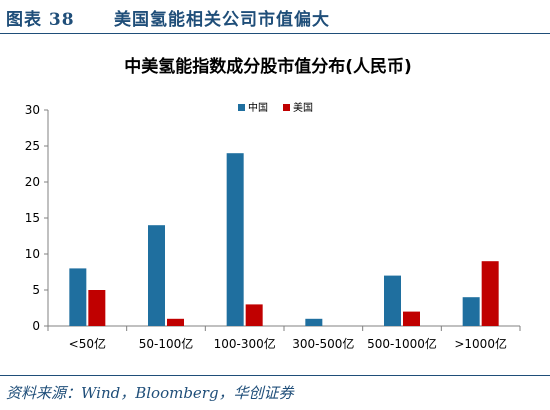 The image size is (550, 410). What do you see at coordinates (222, 20) in the screenshot?
I see `figure-title: 美国氢能相关公司市值偏大` at bounding box center [222, 20].